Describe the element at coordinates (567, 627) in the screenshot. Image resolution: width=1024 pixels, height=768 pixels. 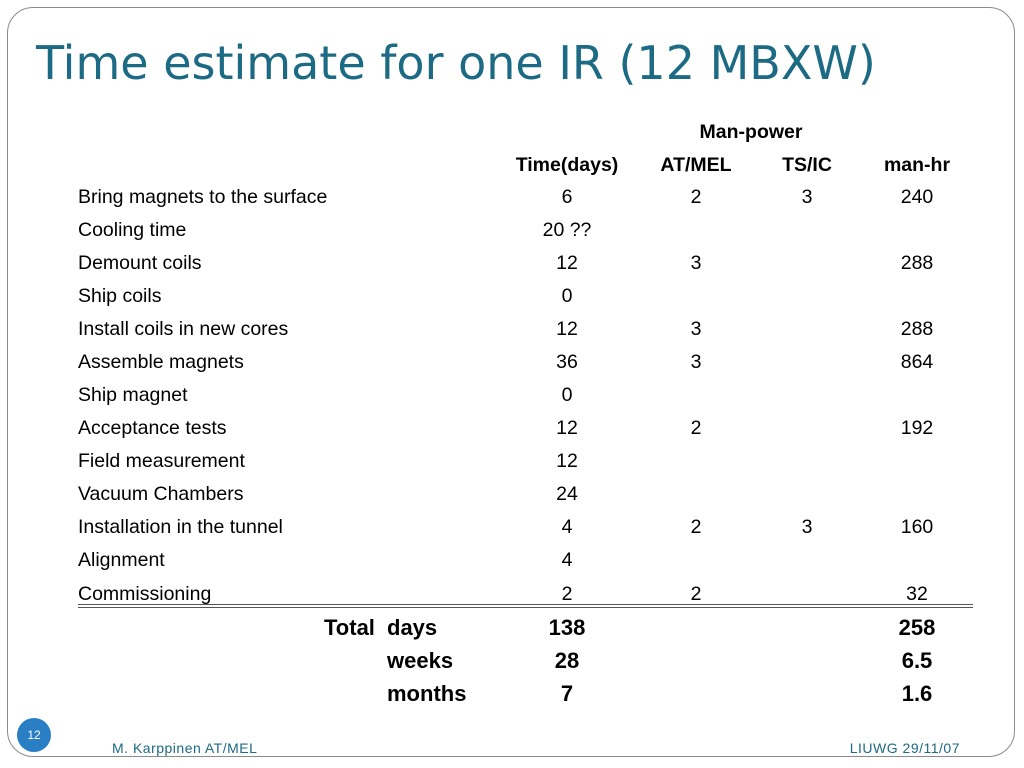
I see `total-time: 138` at that location.